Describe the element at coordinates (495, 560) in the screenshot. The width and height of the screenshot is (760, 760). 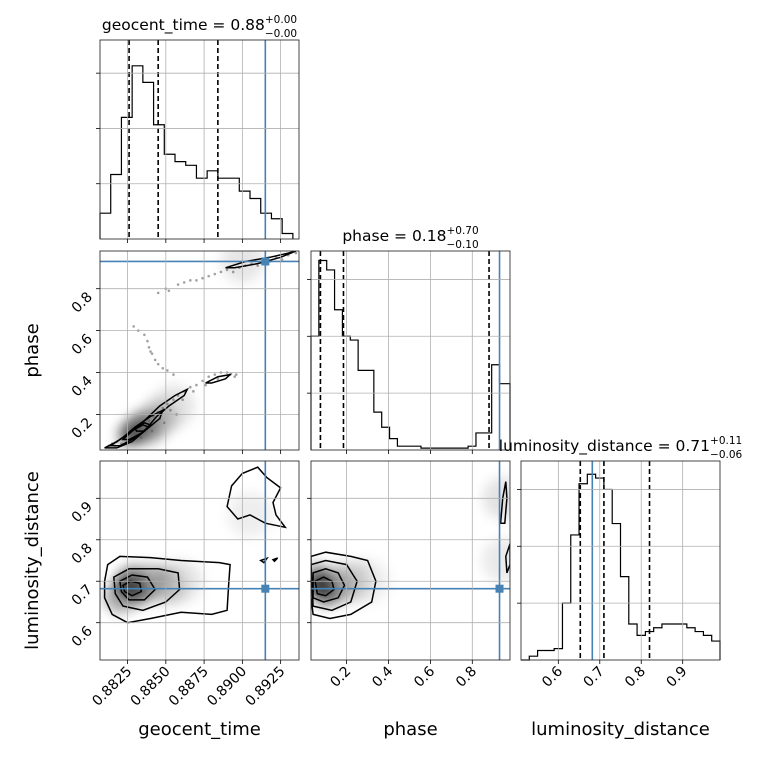
I see `density-blob` at that location.